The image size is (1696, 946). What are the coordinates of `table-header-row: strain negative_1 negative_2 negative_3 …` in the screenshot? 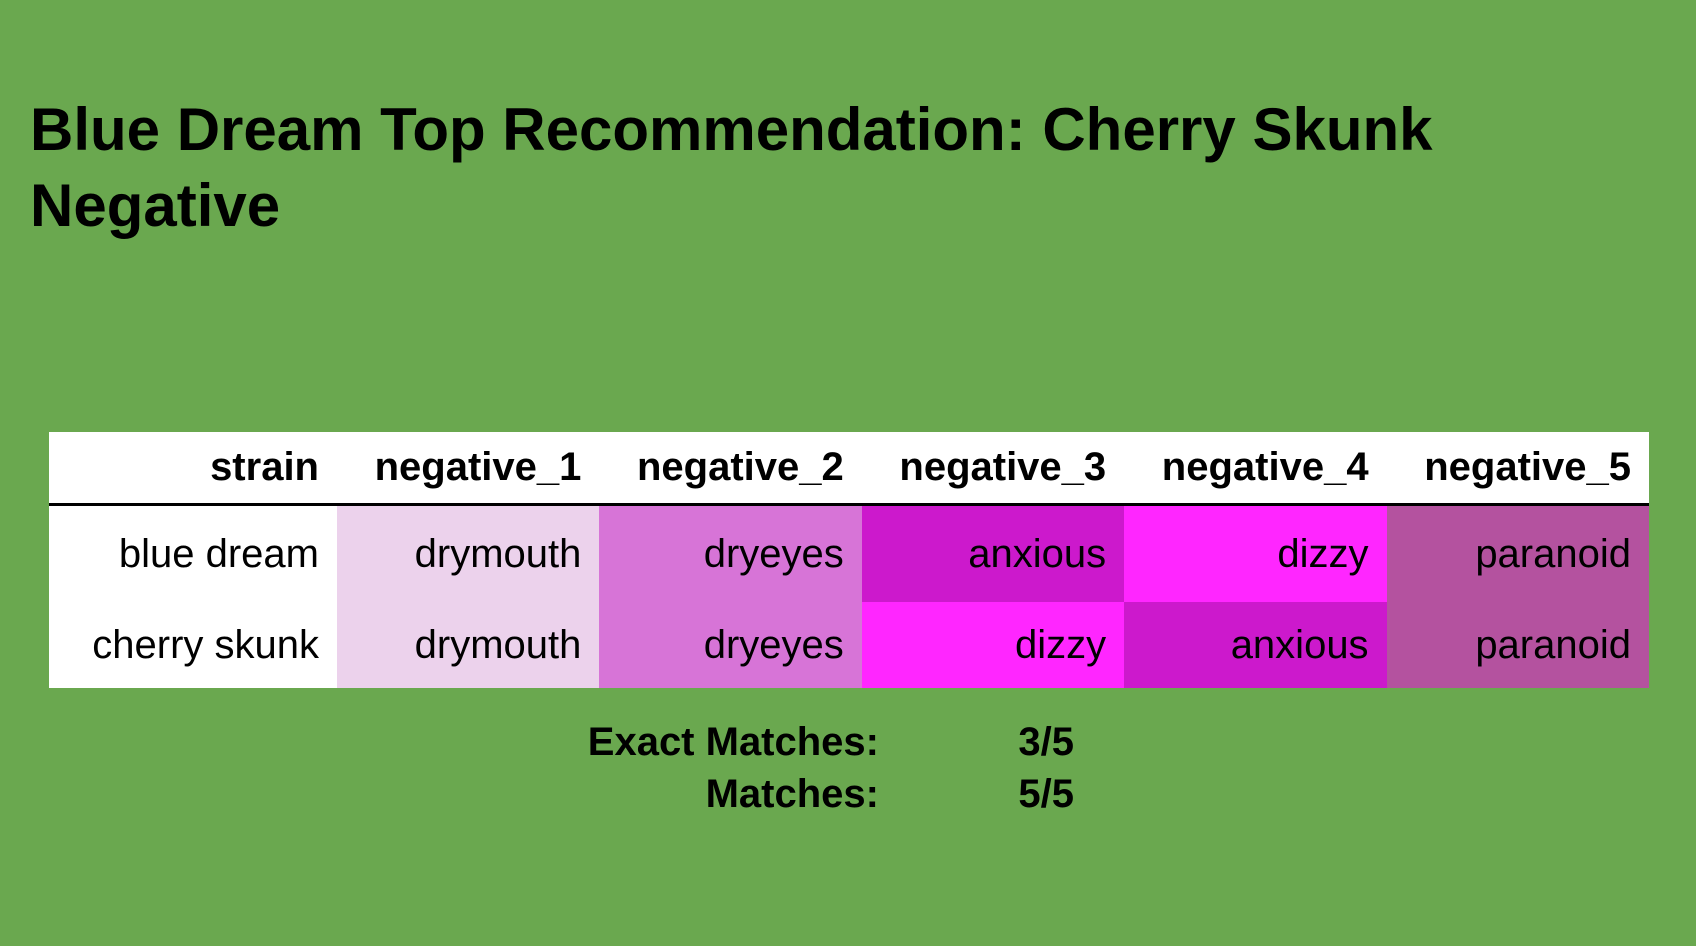 It's located at (849, 469).